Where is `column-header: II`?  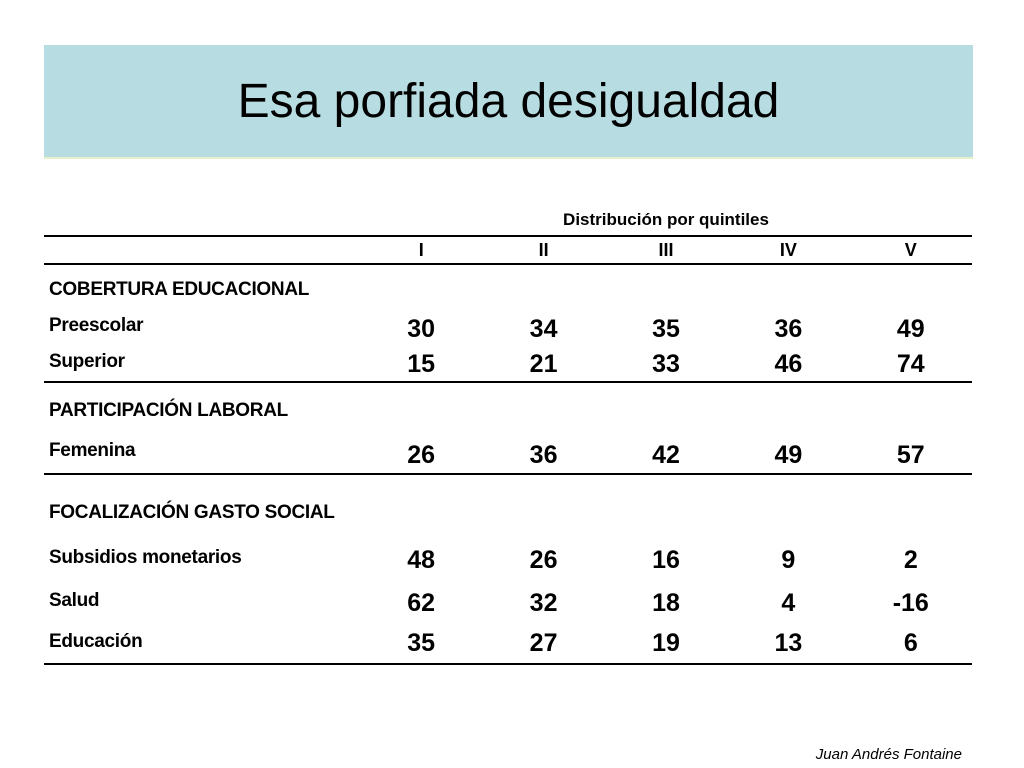 column-header: II is located at coordinates (543, 250).